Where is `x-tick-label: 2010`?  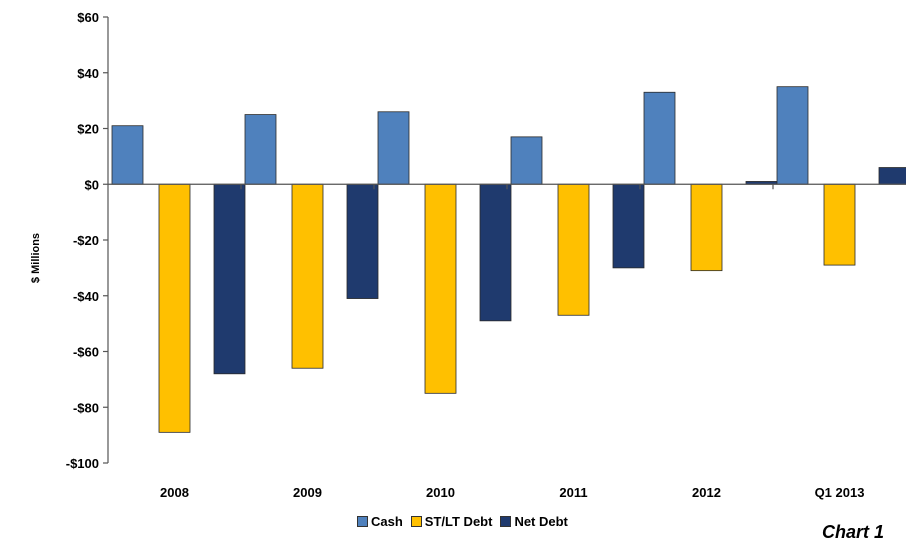
x-tick-label: 2010 is located at coordinates (440, 492).